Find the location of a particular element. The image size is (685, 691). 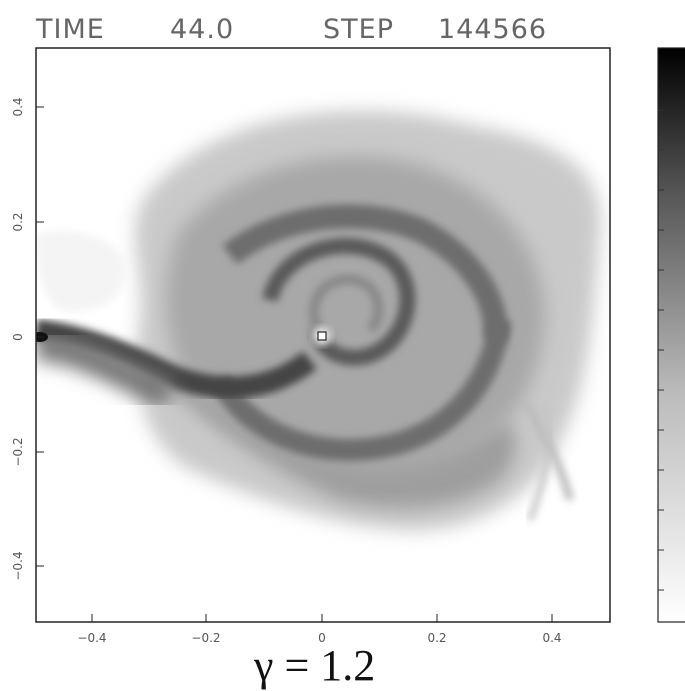

x-tick-label: −0.4 is located at coordinates (91, 638).